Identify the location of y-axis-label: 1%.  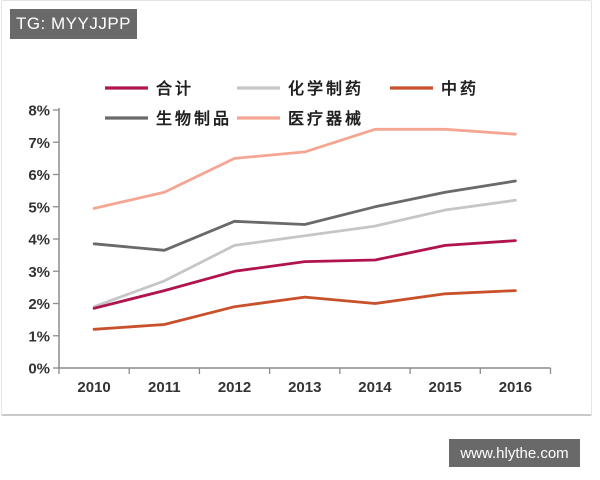
(39, 336).